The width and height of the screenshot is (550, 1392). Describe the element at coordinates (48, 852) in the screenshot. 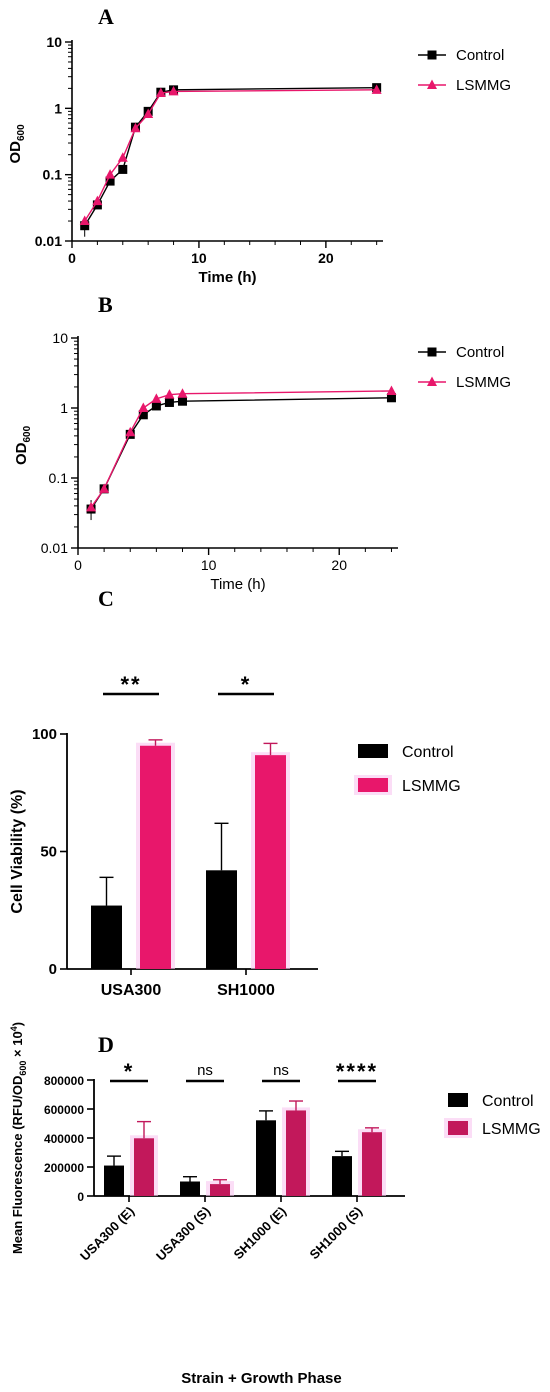

I see `y-tick-label: 50` at that location.